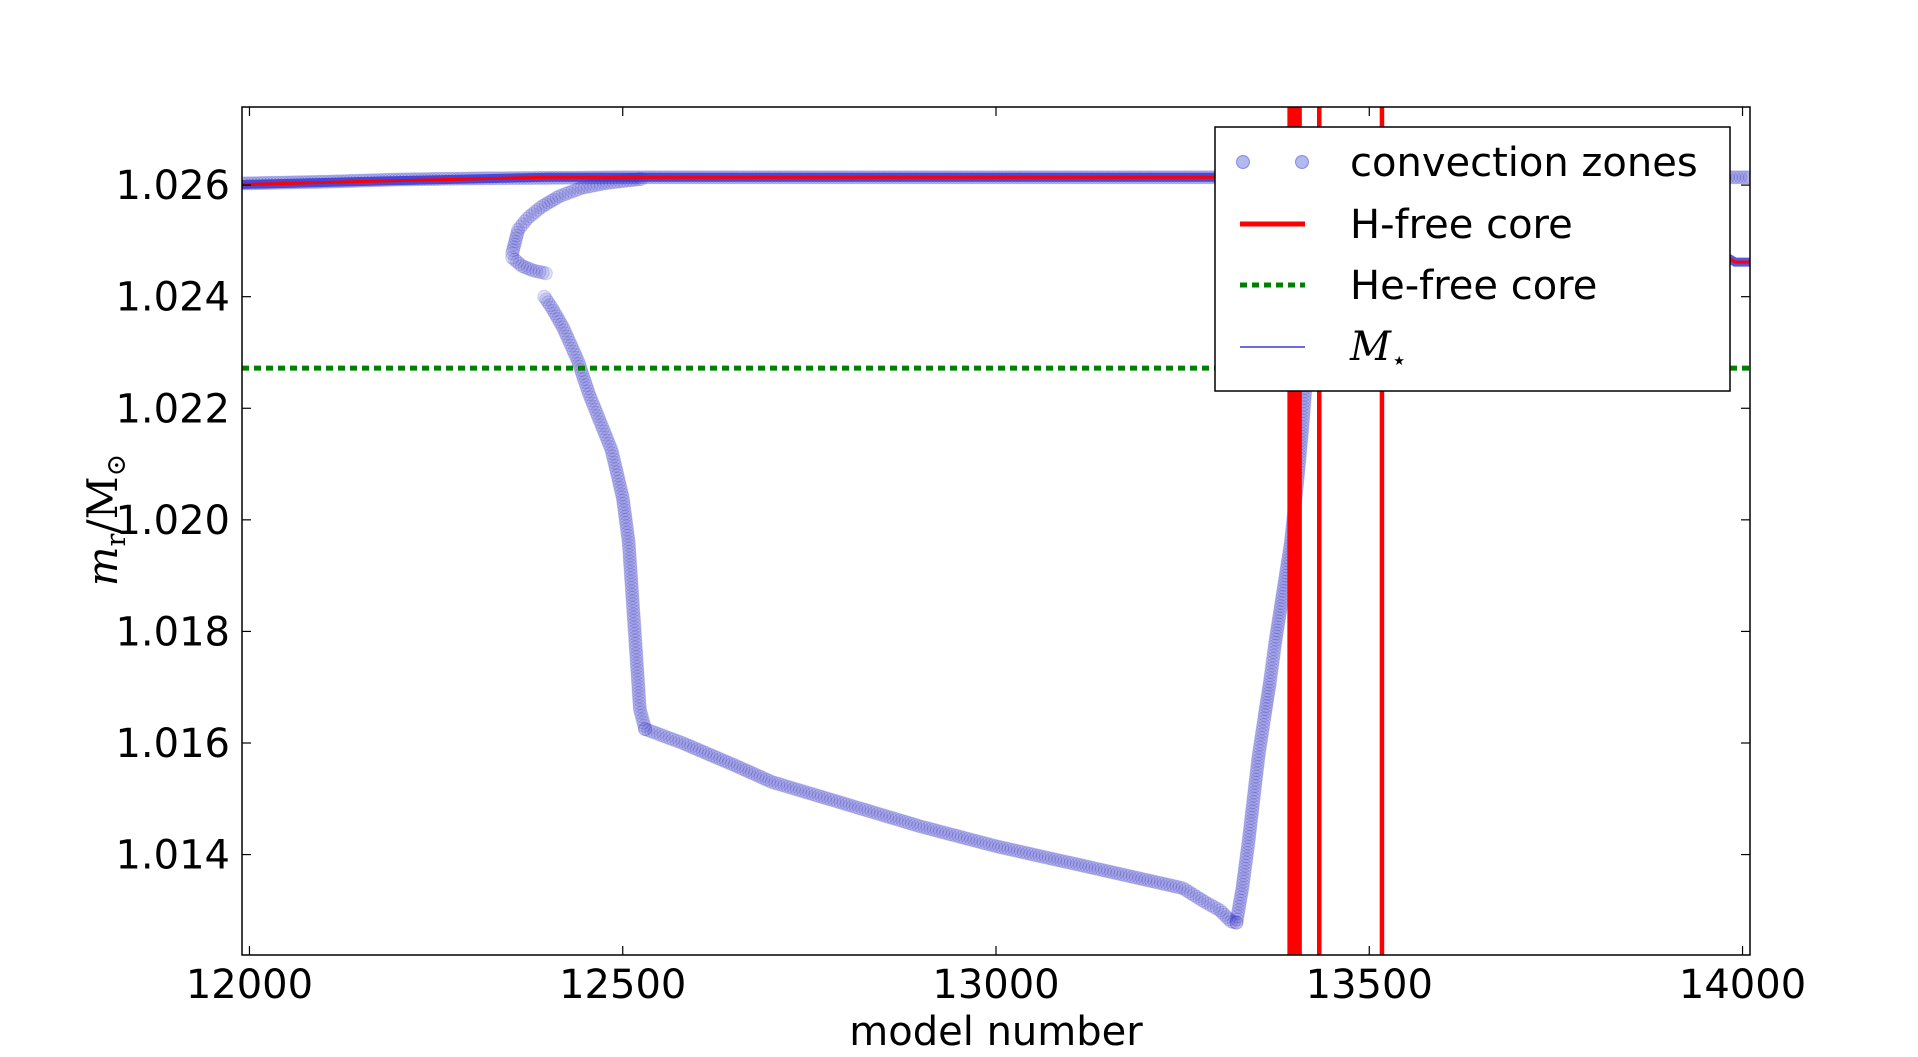 The image size is (1918, 1057). I want to click on legend-label-stellar-mass: M⋆, so click(1378, 350).